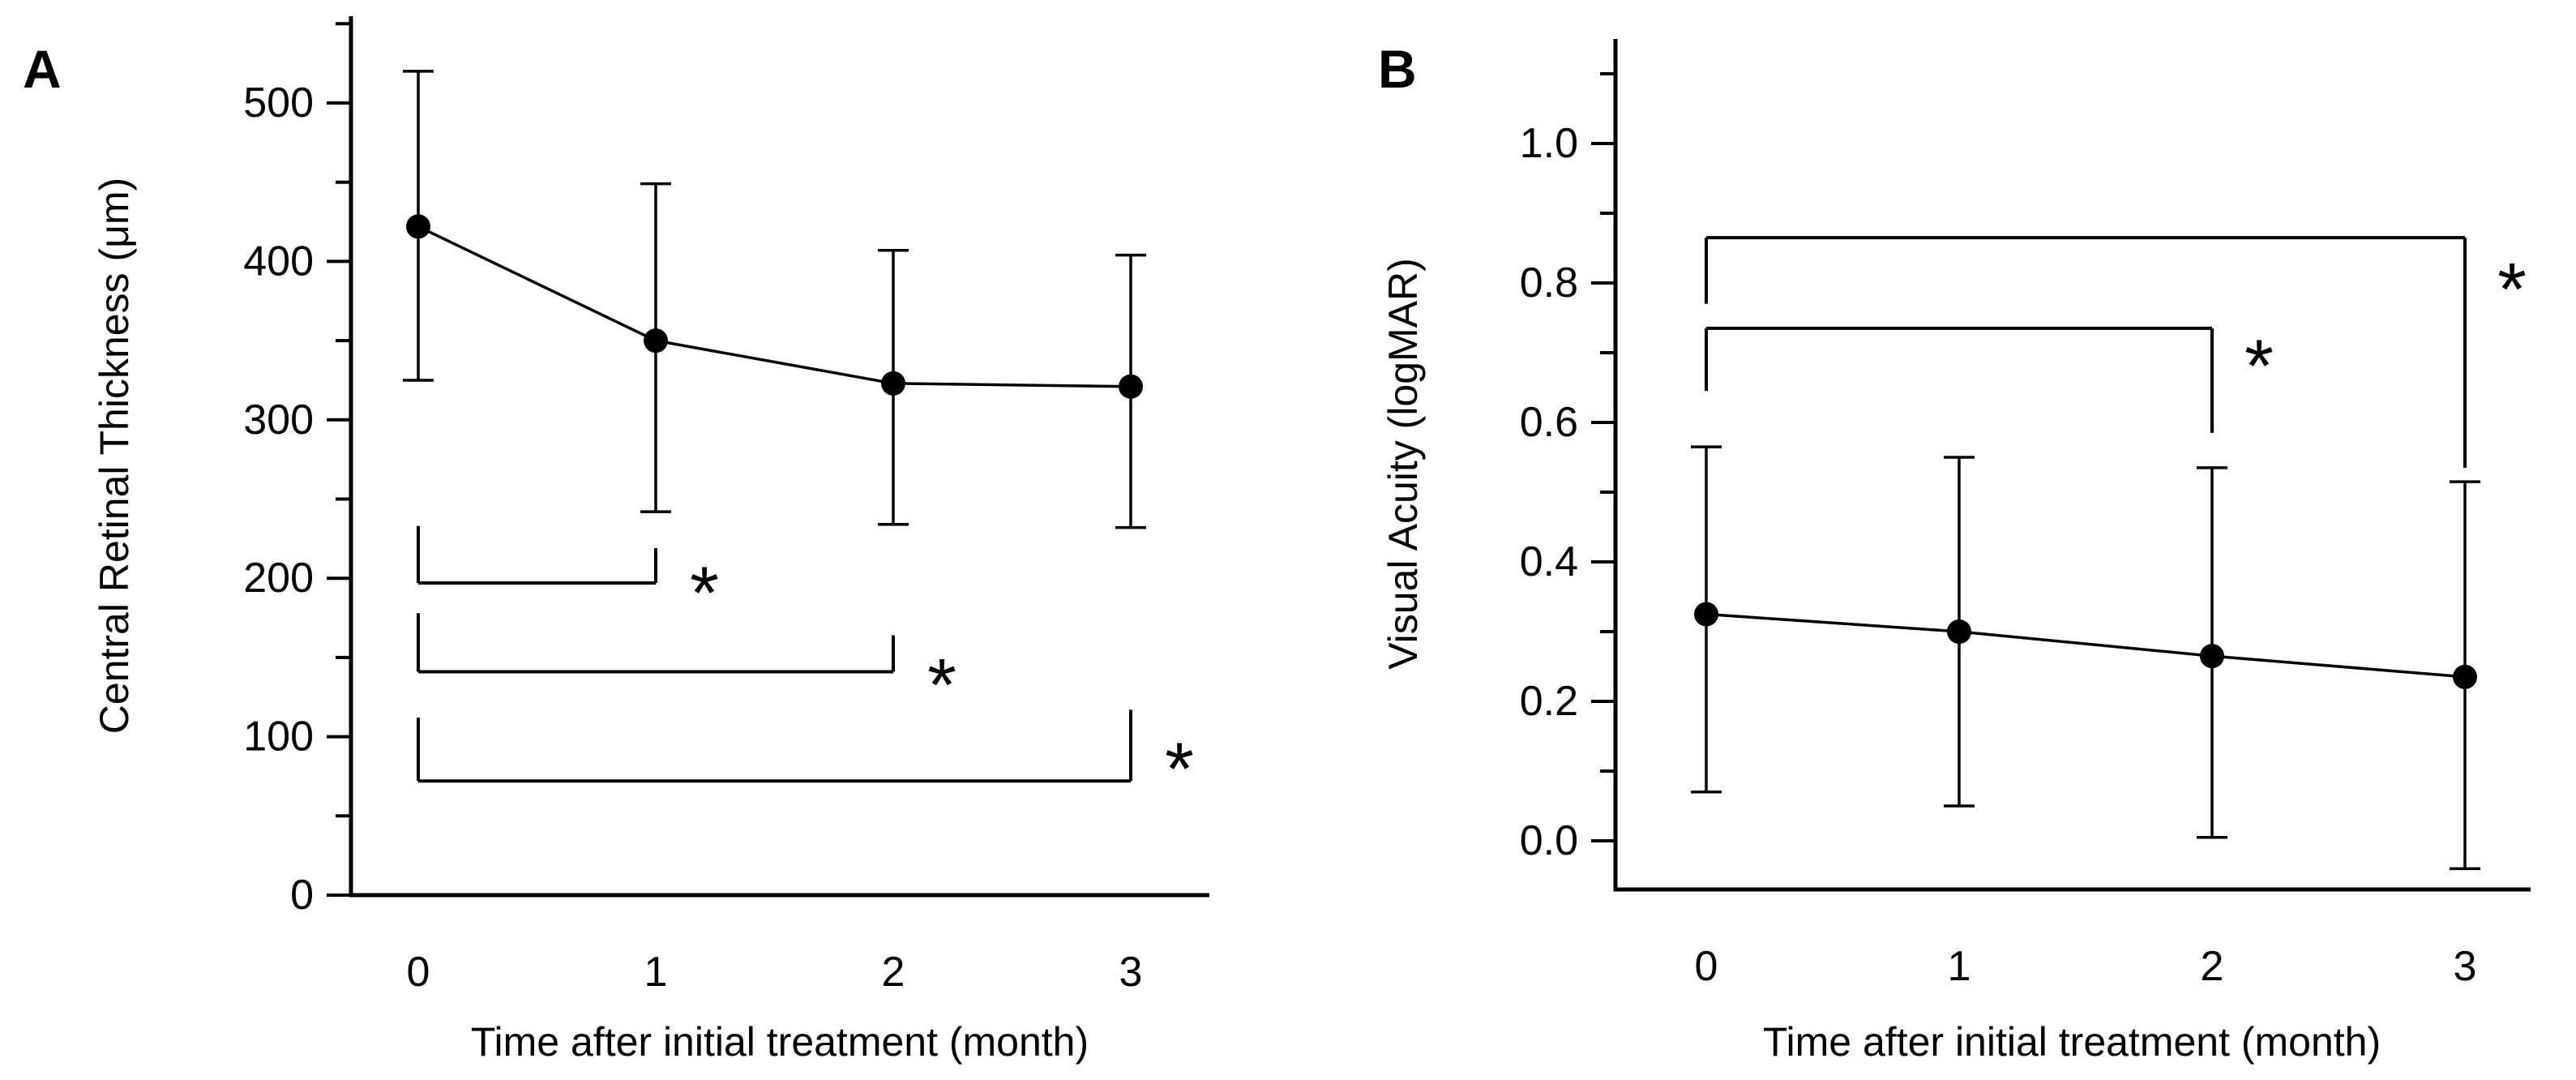  Describe the element at coordinates (1397, 69) in the screenshot. I see `panel-letter-b: B` at that location.